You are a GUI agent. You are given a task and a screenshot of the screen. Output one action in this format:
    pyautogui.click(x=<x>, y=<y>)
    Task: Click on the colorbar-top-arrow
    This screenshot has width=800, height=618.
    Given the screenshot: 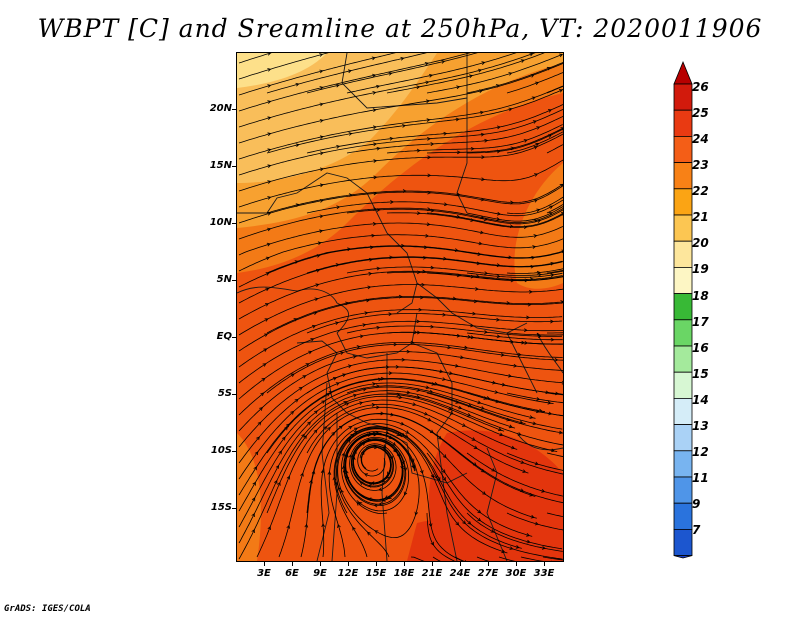 What is the action you would take?
    pyautogui.click(x=683, y=72)
    